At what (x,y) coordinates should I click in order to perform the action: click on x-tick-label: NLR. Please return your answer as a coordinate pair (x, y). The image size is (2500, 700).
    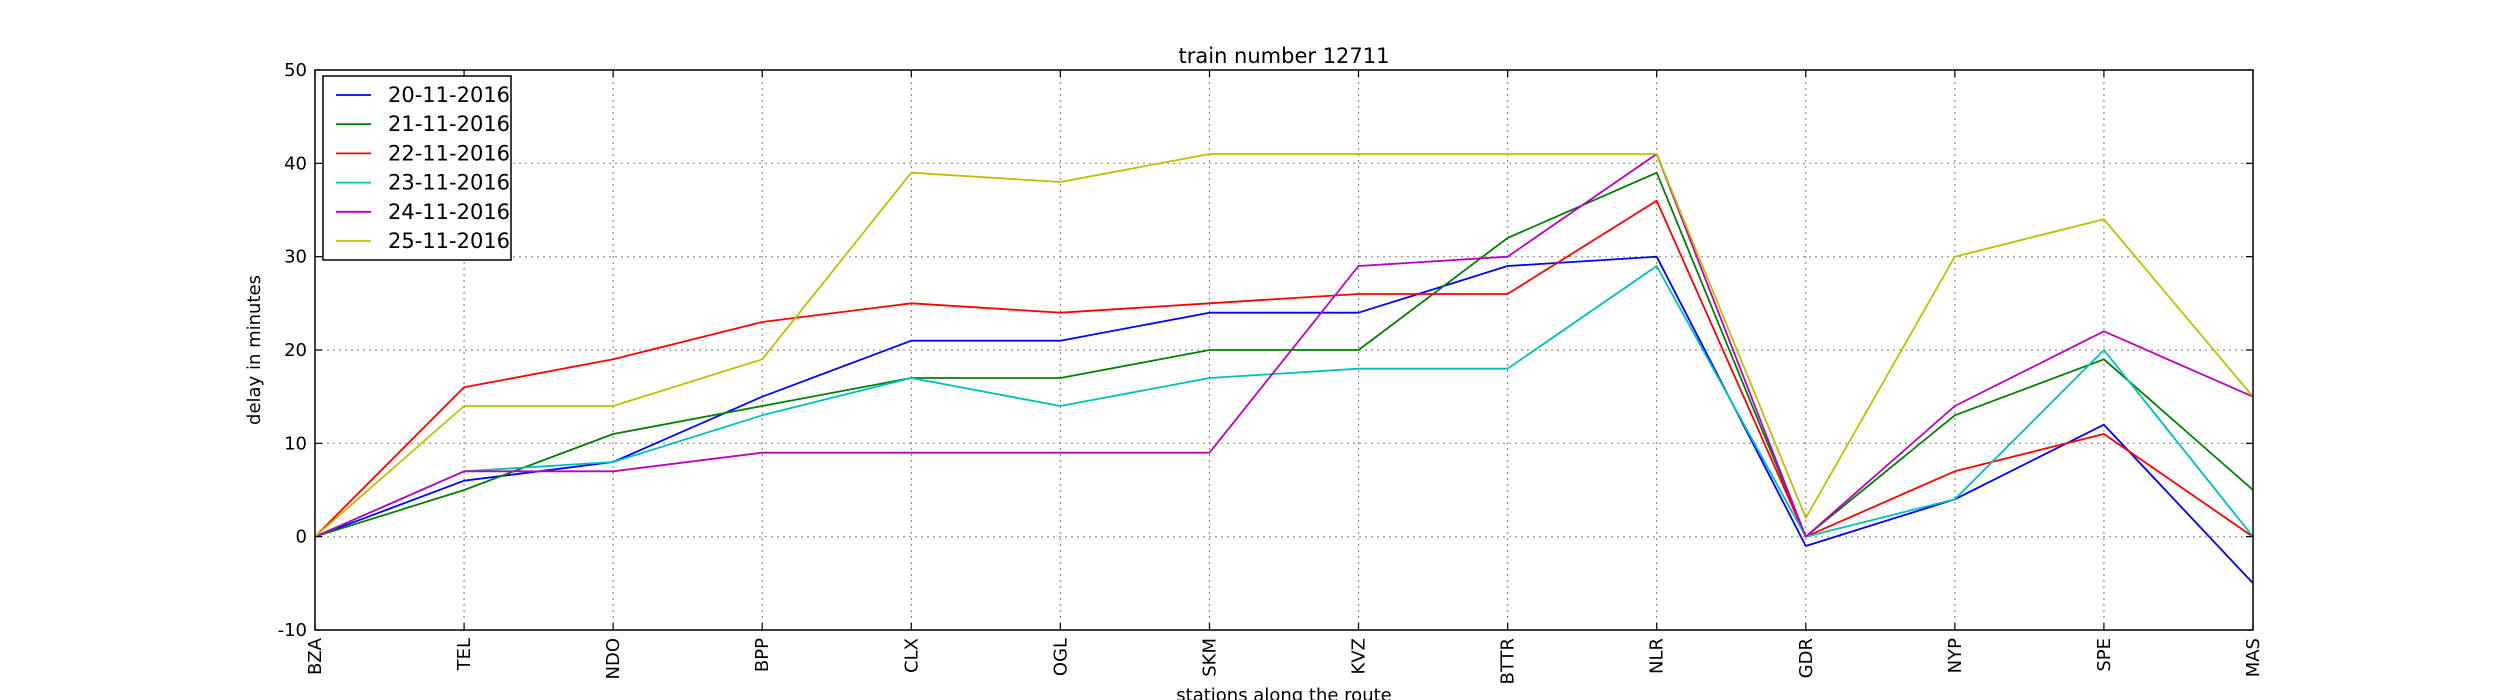
    Looking at the image, I should click on (1657, 656).